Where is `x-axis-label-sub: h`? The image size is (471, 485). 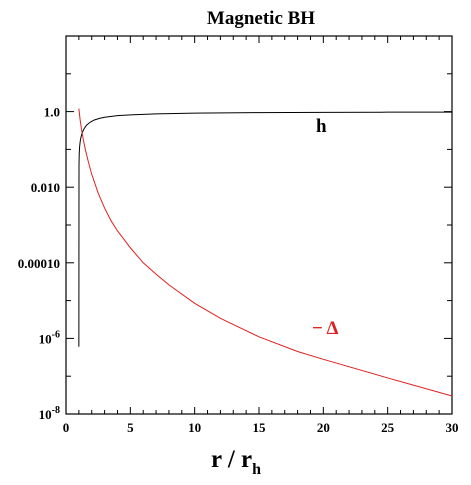 x-axis-label-sub: h is located at coordinates (256, 469).